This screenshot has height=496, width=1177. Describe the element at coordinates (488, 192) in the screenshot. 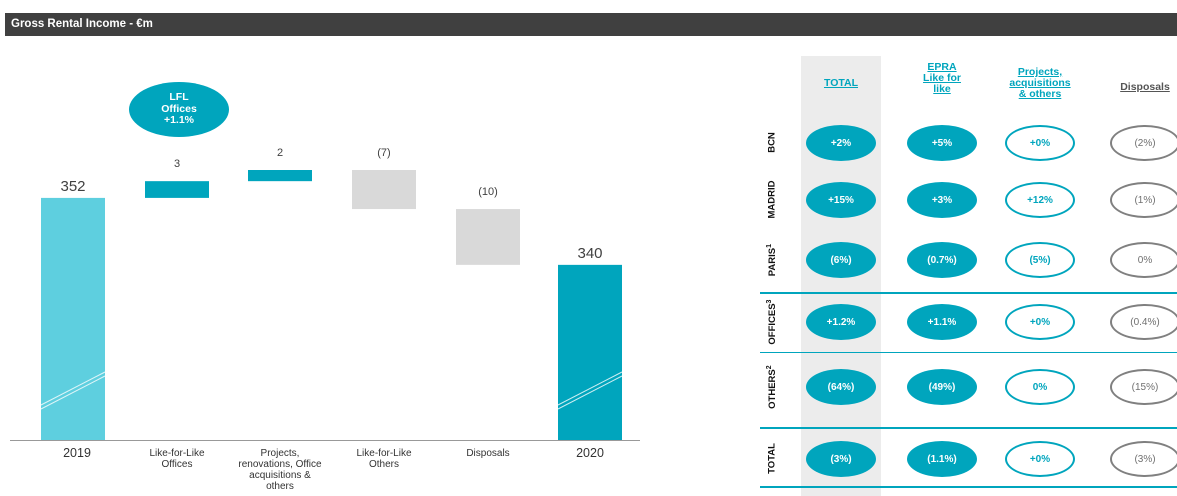

I see `value-label-4: (10)` at that location.